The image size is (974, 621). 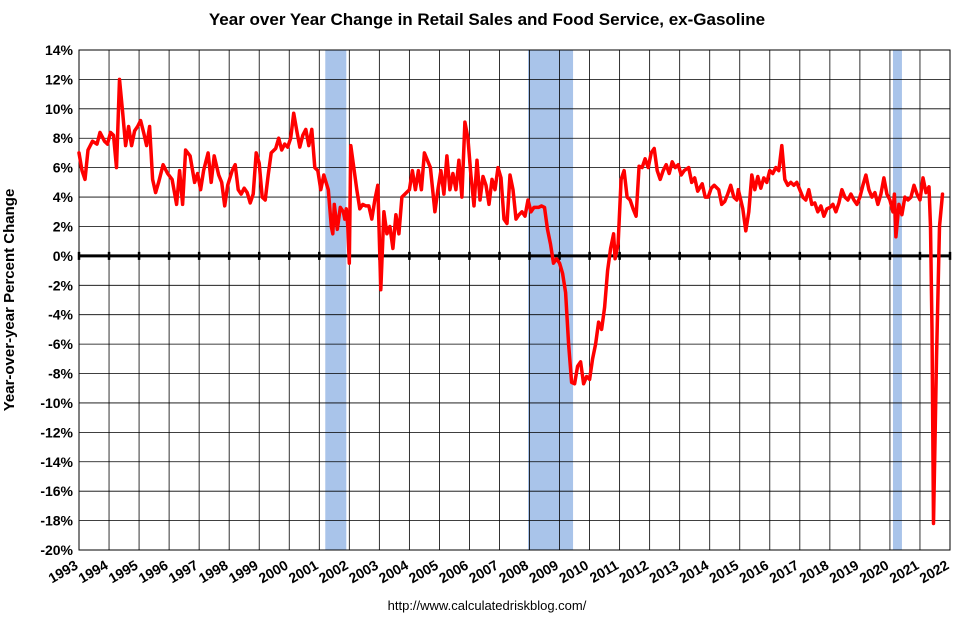 What do you see at coordinates (63, 138) in the screenshot?
I see `y-tick-label: 8%` at bounding box center [63, 138].